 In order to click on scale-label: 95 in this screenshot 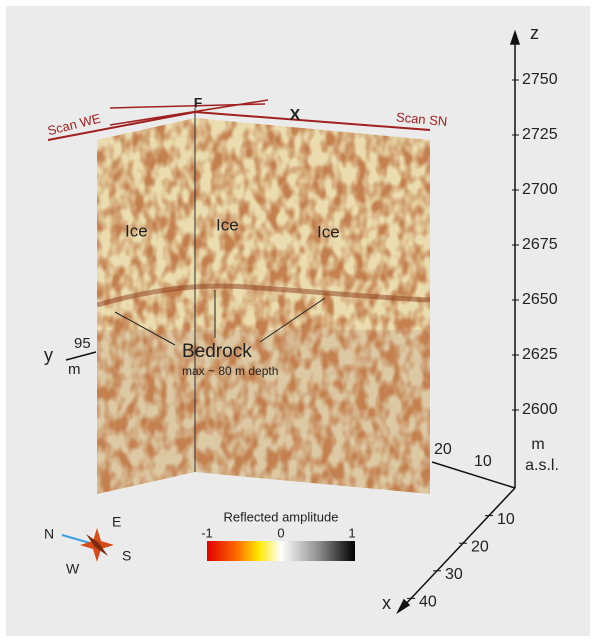, I will do `click(82, 343)`.